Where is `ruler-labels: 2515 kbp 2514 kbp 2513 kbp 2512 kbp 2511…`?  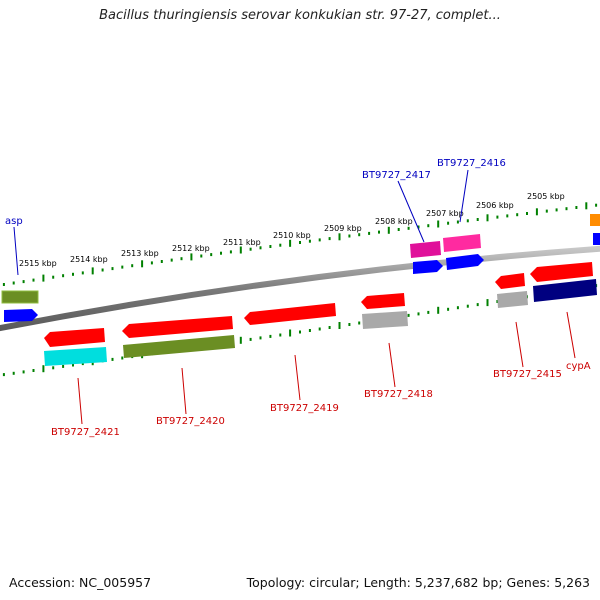 ruler-labels: 2515 kbp 2514 kbp 2513 kbp 2512 kbp 2511… is located at coordinates (292, 230).